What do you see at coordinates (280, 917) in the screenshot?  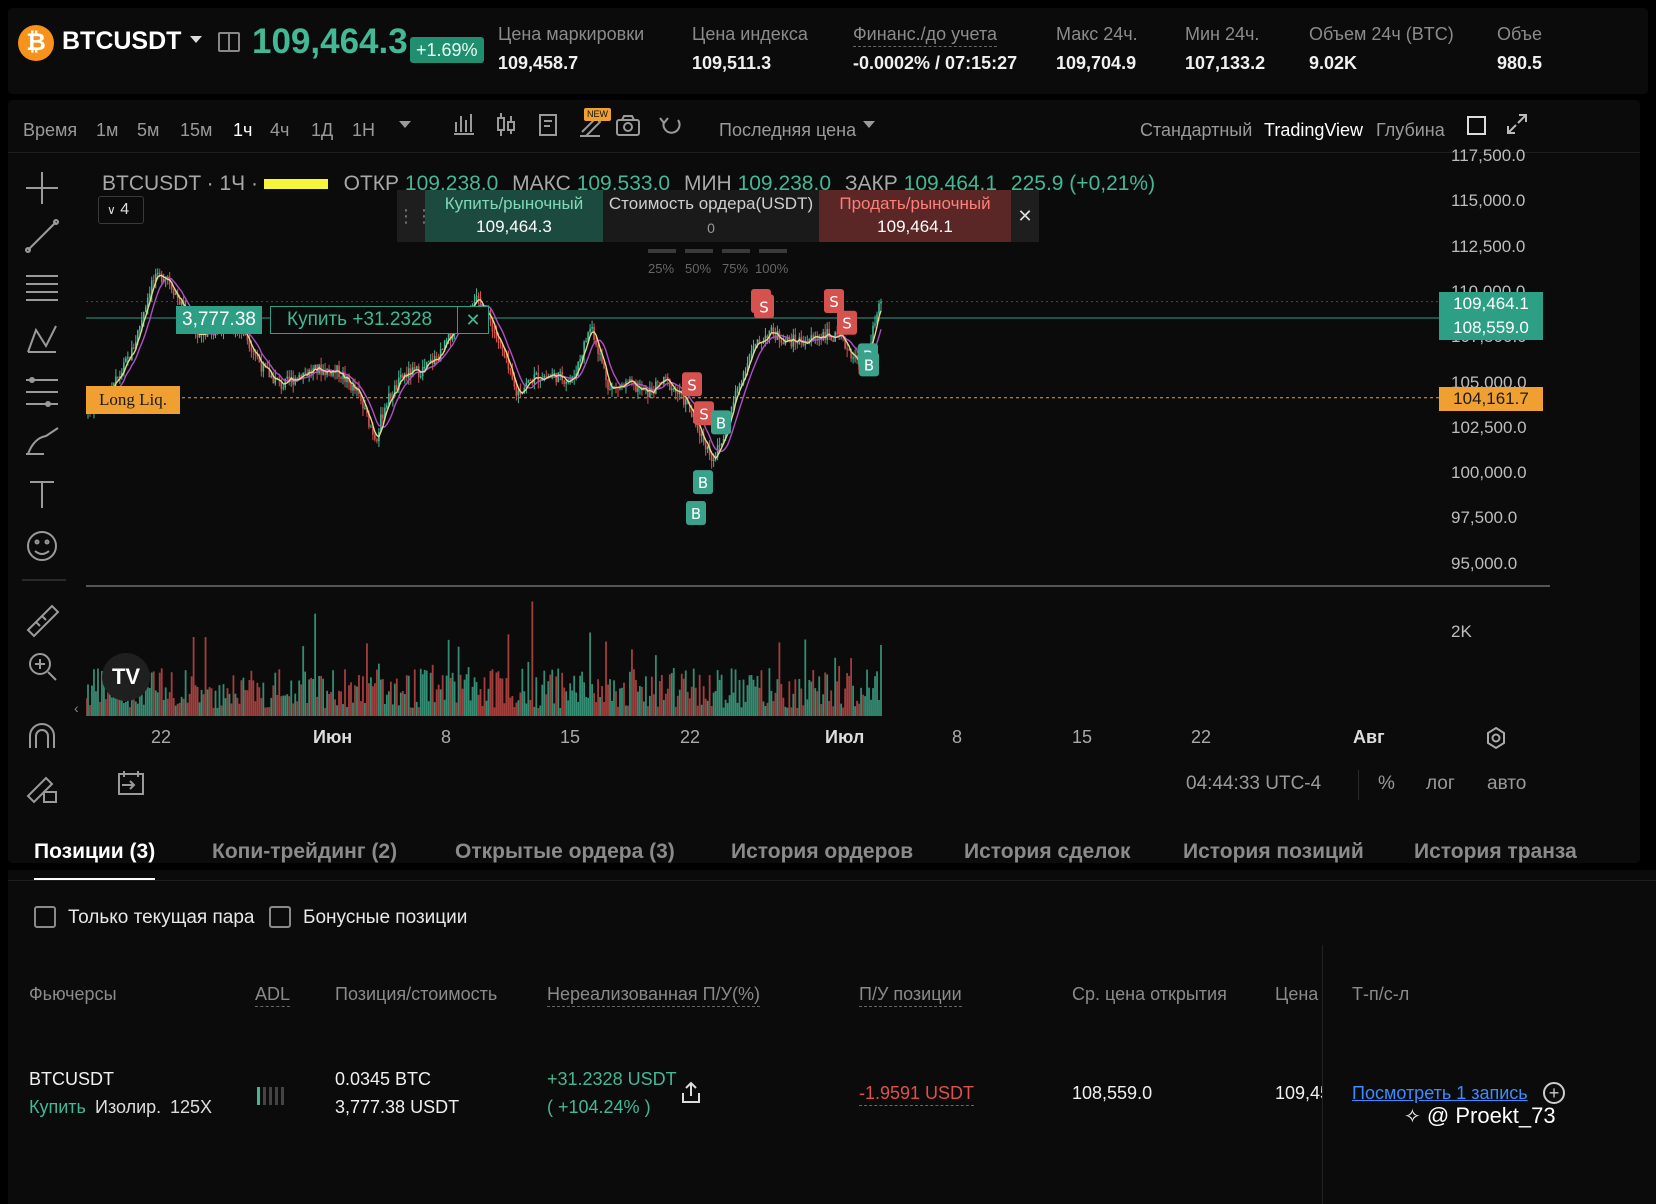 I see `bonus-positions-checkbox` at bounding box center [280, 917].